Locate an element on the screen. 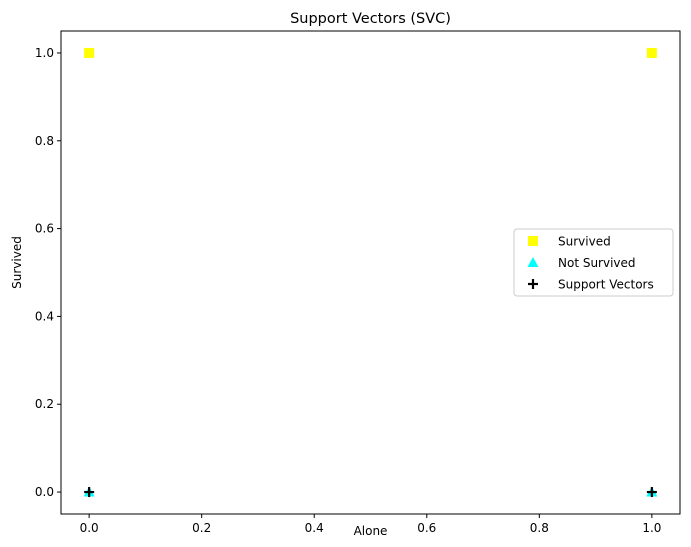 The height and width of the screenshot is (547, 691). y-tick-label: 0.4 is located at coordinates (44, 316).